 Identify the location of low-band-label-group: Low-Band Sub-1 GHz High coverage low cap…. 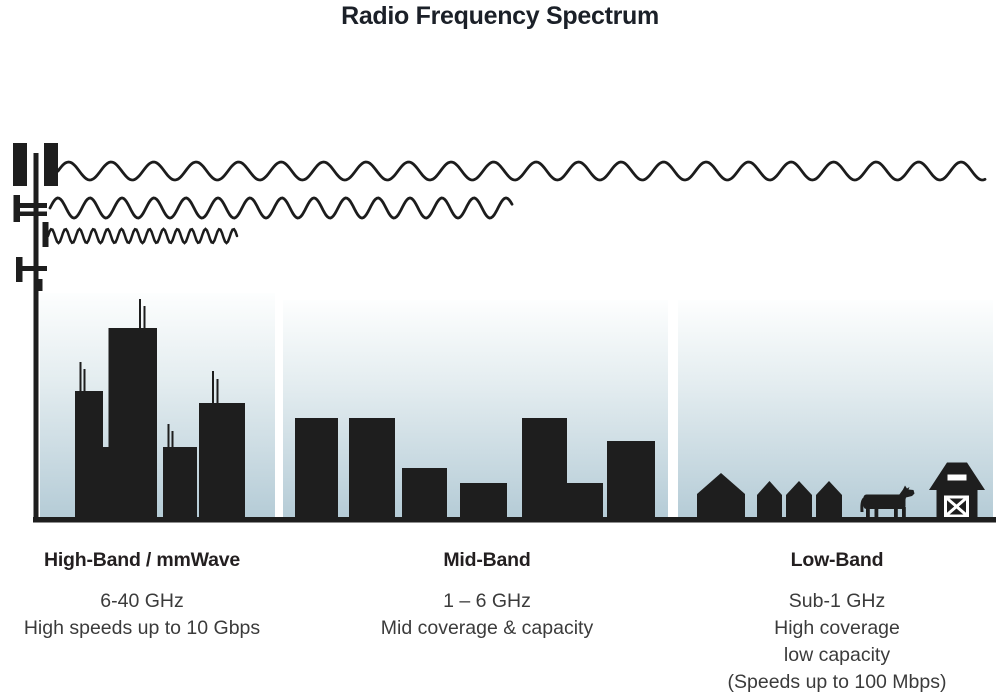
(837, 622).